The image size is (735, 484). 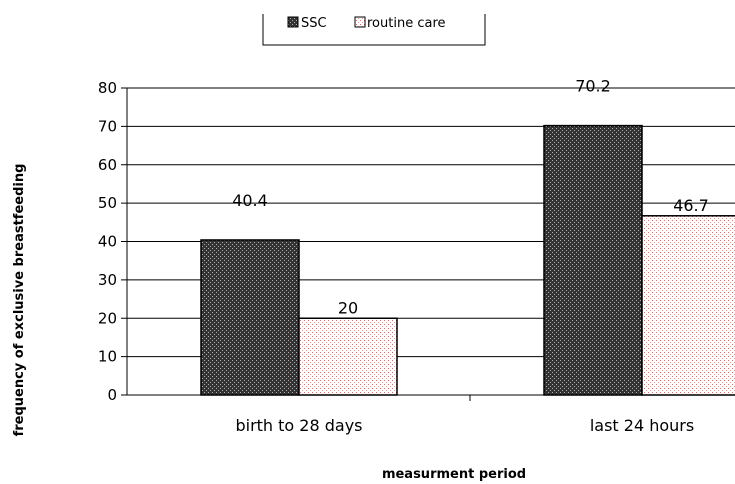 I want to click on y-tick-label: 30, so click(x=107, y=280).